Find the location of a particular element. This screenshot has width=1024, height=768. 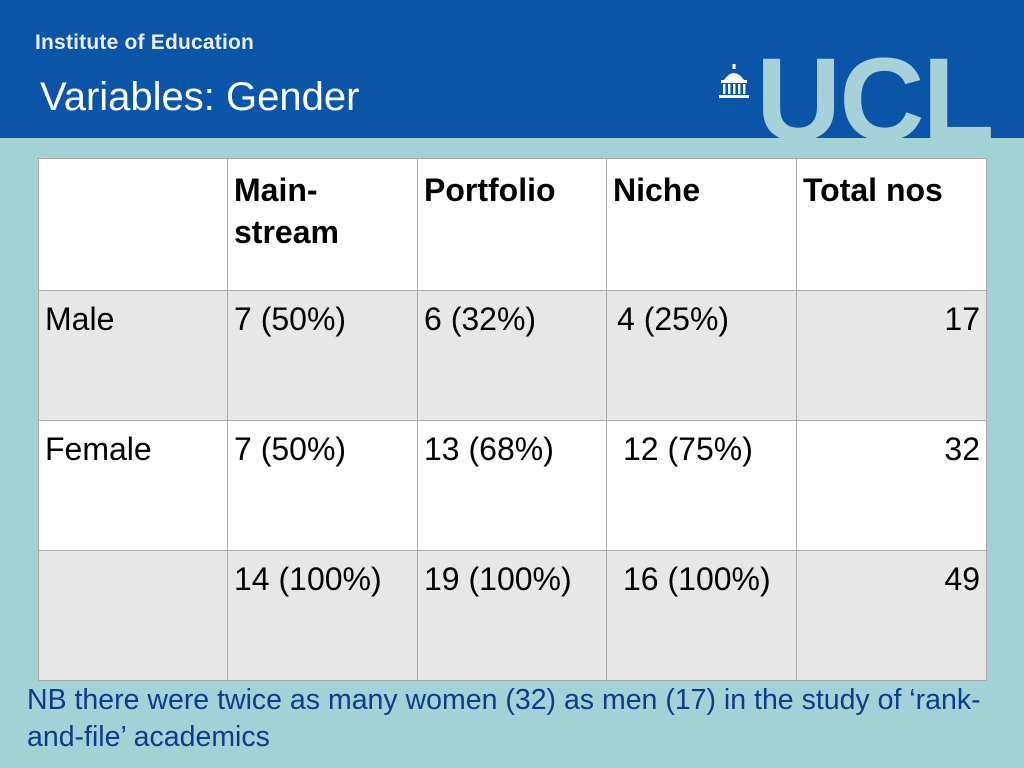

ucl-logo: UCL is located at coordinates (874, 89).